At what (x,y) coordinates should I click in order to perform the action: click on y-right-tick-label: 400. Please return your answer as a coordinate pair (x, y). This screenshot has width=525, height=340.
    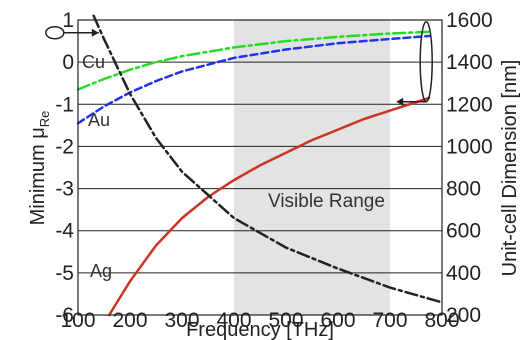
    Looking at the image, I should click on (463, 273).